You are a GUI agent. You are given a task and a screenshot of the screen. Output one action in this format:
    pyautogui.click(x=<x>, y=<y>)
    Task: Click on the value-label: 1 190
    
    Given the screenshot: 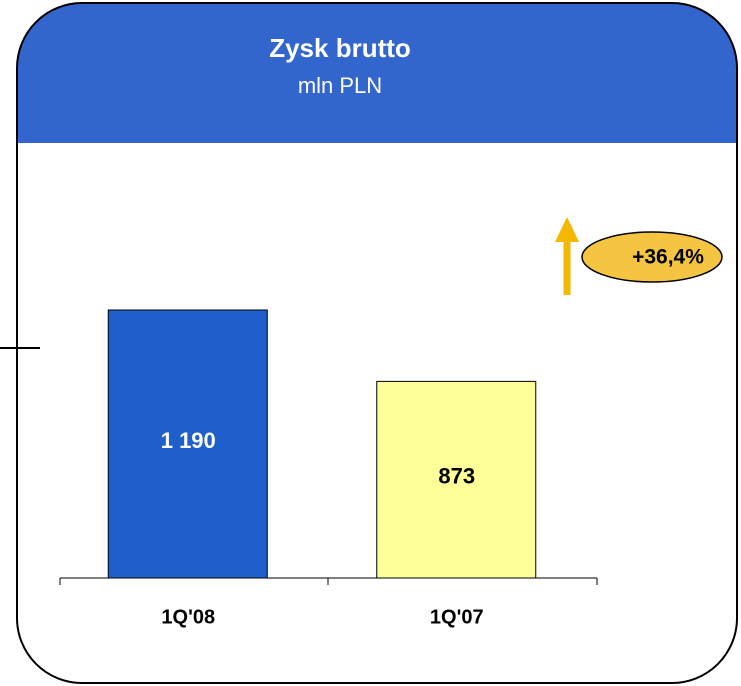 What is the action you would take?
    pyautogui.click(x=188, y=440)
    